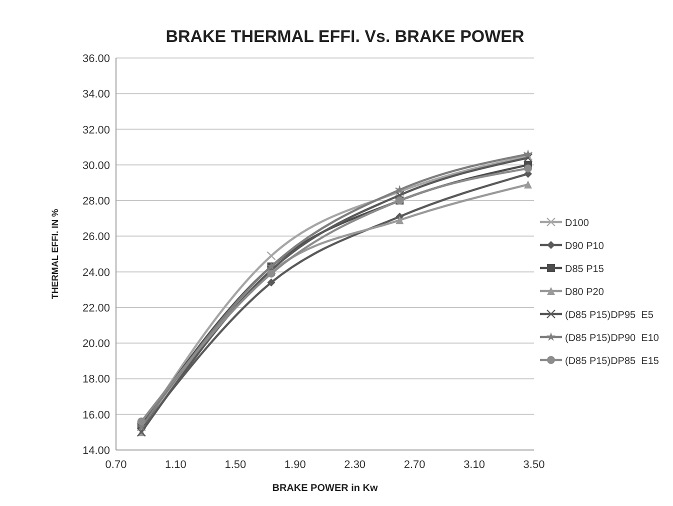  Describe the element at coordinates (612, 338) in the screenshot. I see `legend-label: (D85 P15)DP90 E10` at that location.